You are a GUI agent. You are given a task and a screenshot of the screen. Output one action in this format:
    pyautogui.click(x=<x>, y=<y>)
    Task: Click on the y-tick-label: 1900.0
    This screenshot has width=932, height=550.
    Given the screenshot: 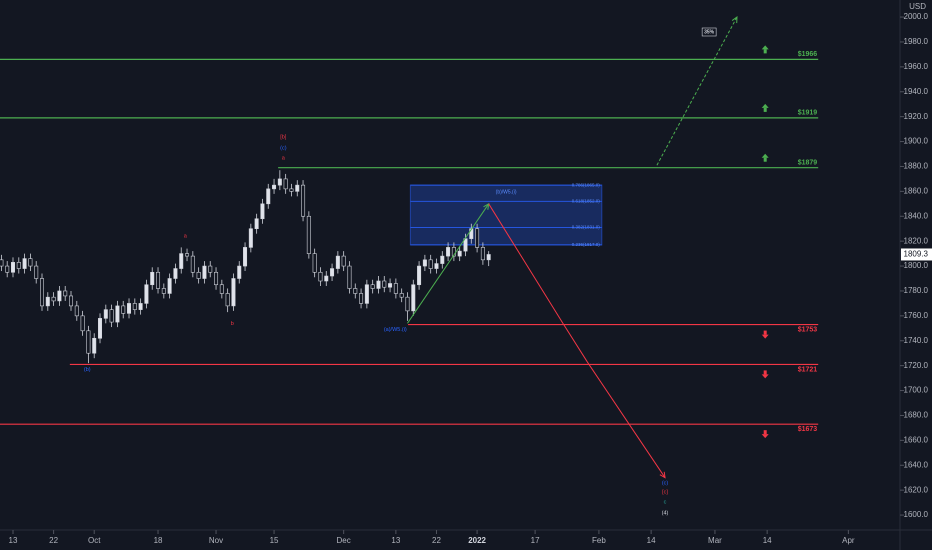 What is the action you would take?
    pyautogui.click(x=916, y=141)
    